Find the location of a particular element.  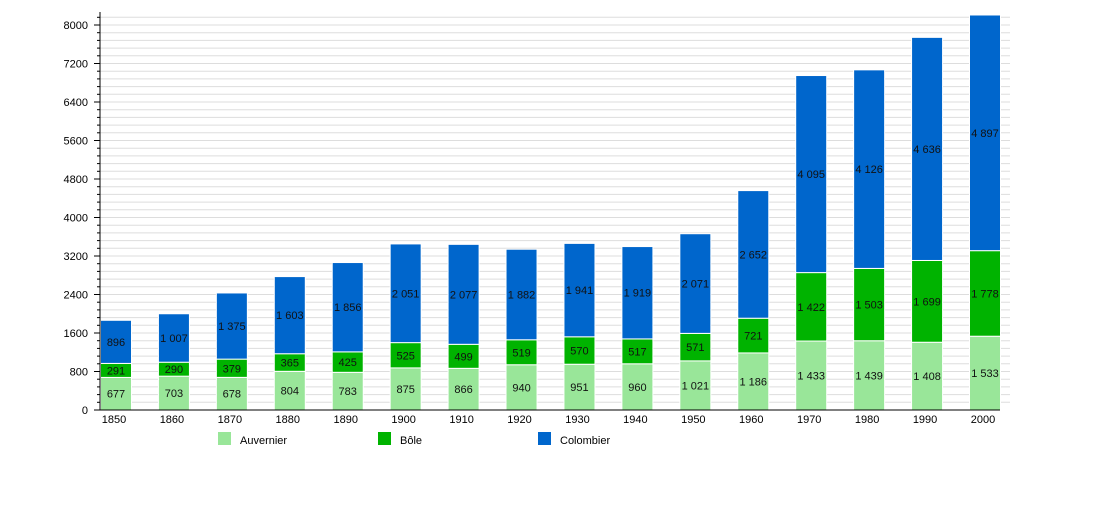

data-label: 4 095 is located at coordinates (811, 175).